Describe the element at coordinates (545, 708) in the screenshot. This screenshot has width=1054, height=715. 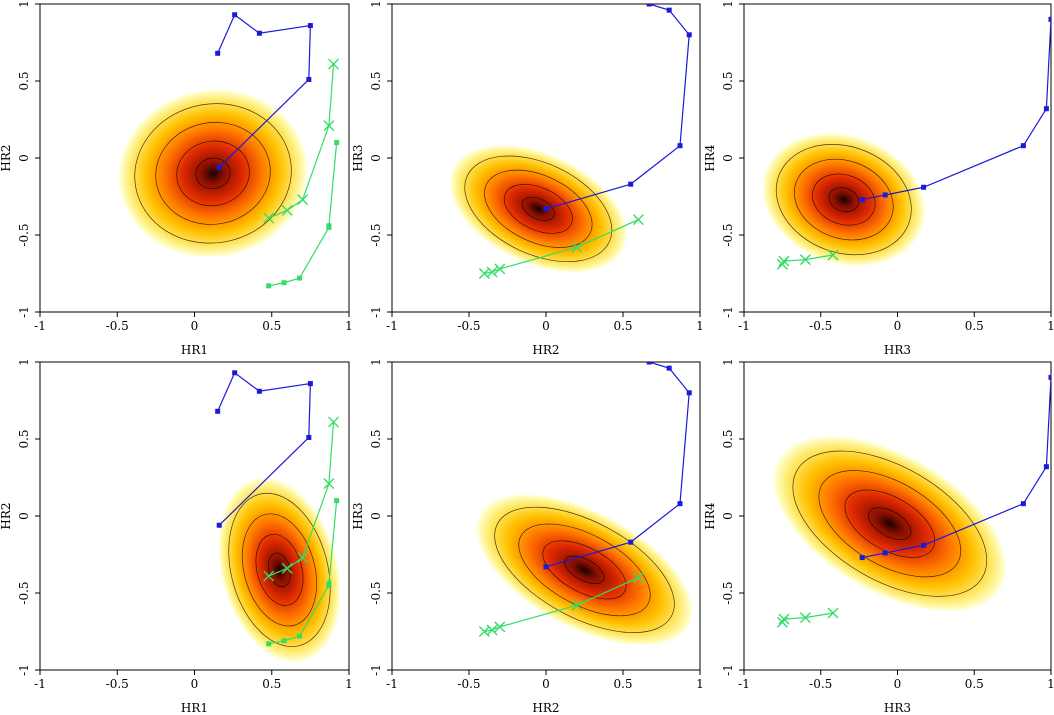
I see `x-axis-label: HR2` at that location.